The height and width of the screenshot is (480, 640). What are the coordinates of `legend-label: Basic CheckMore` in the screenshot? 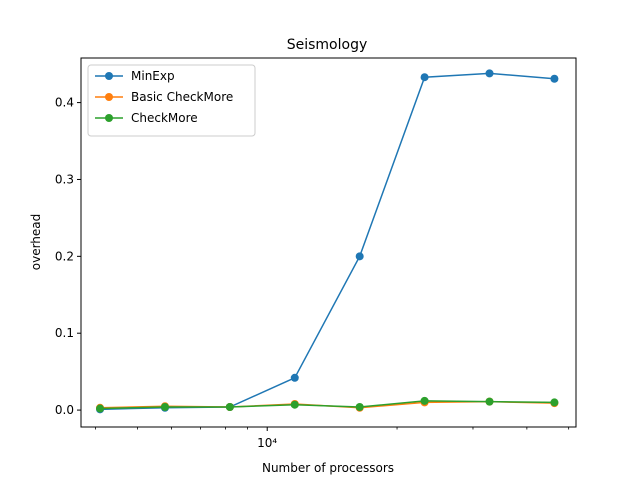 It's located at (182, 97).